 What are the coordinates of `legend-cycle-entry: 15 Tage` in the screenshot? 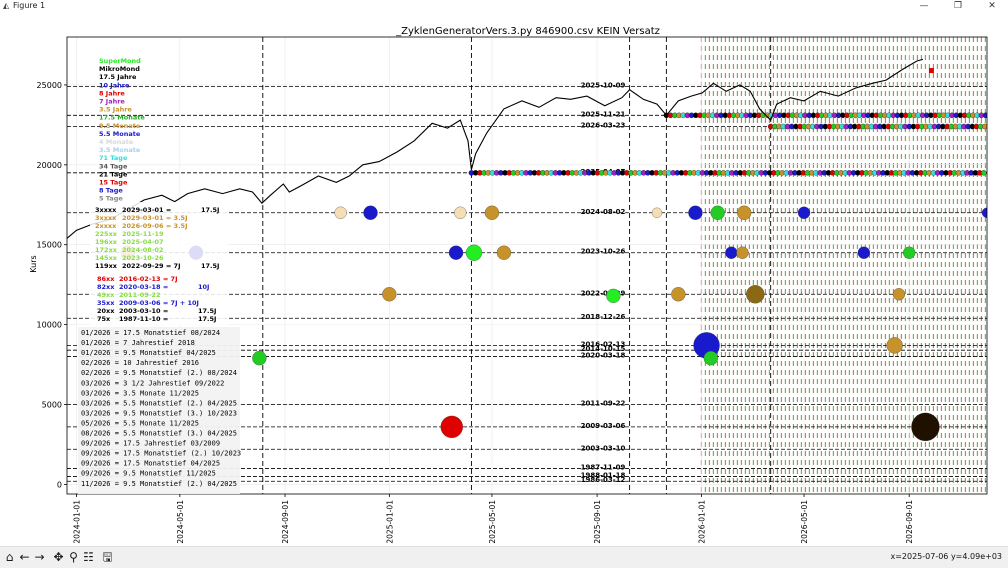 It's located at (113, 183).